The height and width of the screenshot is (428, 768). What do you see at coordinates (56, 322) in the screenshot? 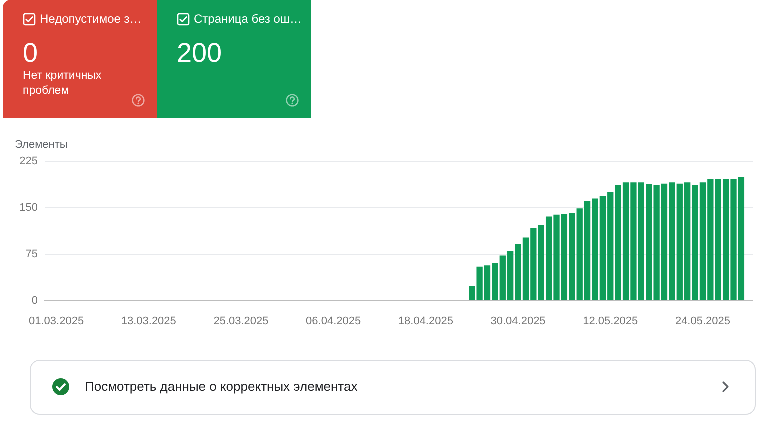
I see `x-tick-label: 01.03.2025` at bounding box center [56, 322].